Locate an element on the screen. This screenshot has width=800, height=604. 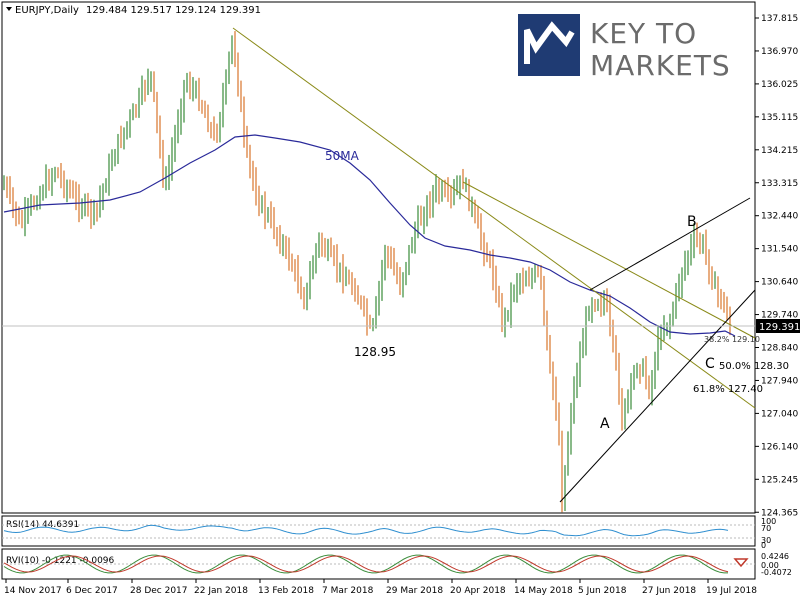
logo-line1: KEY TO is located at coordinates (643, 33).